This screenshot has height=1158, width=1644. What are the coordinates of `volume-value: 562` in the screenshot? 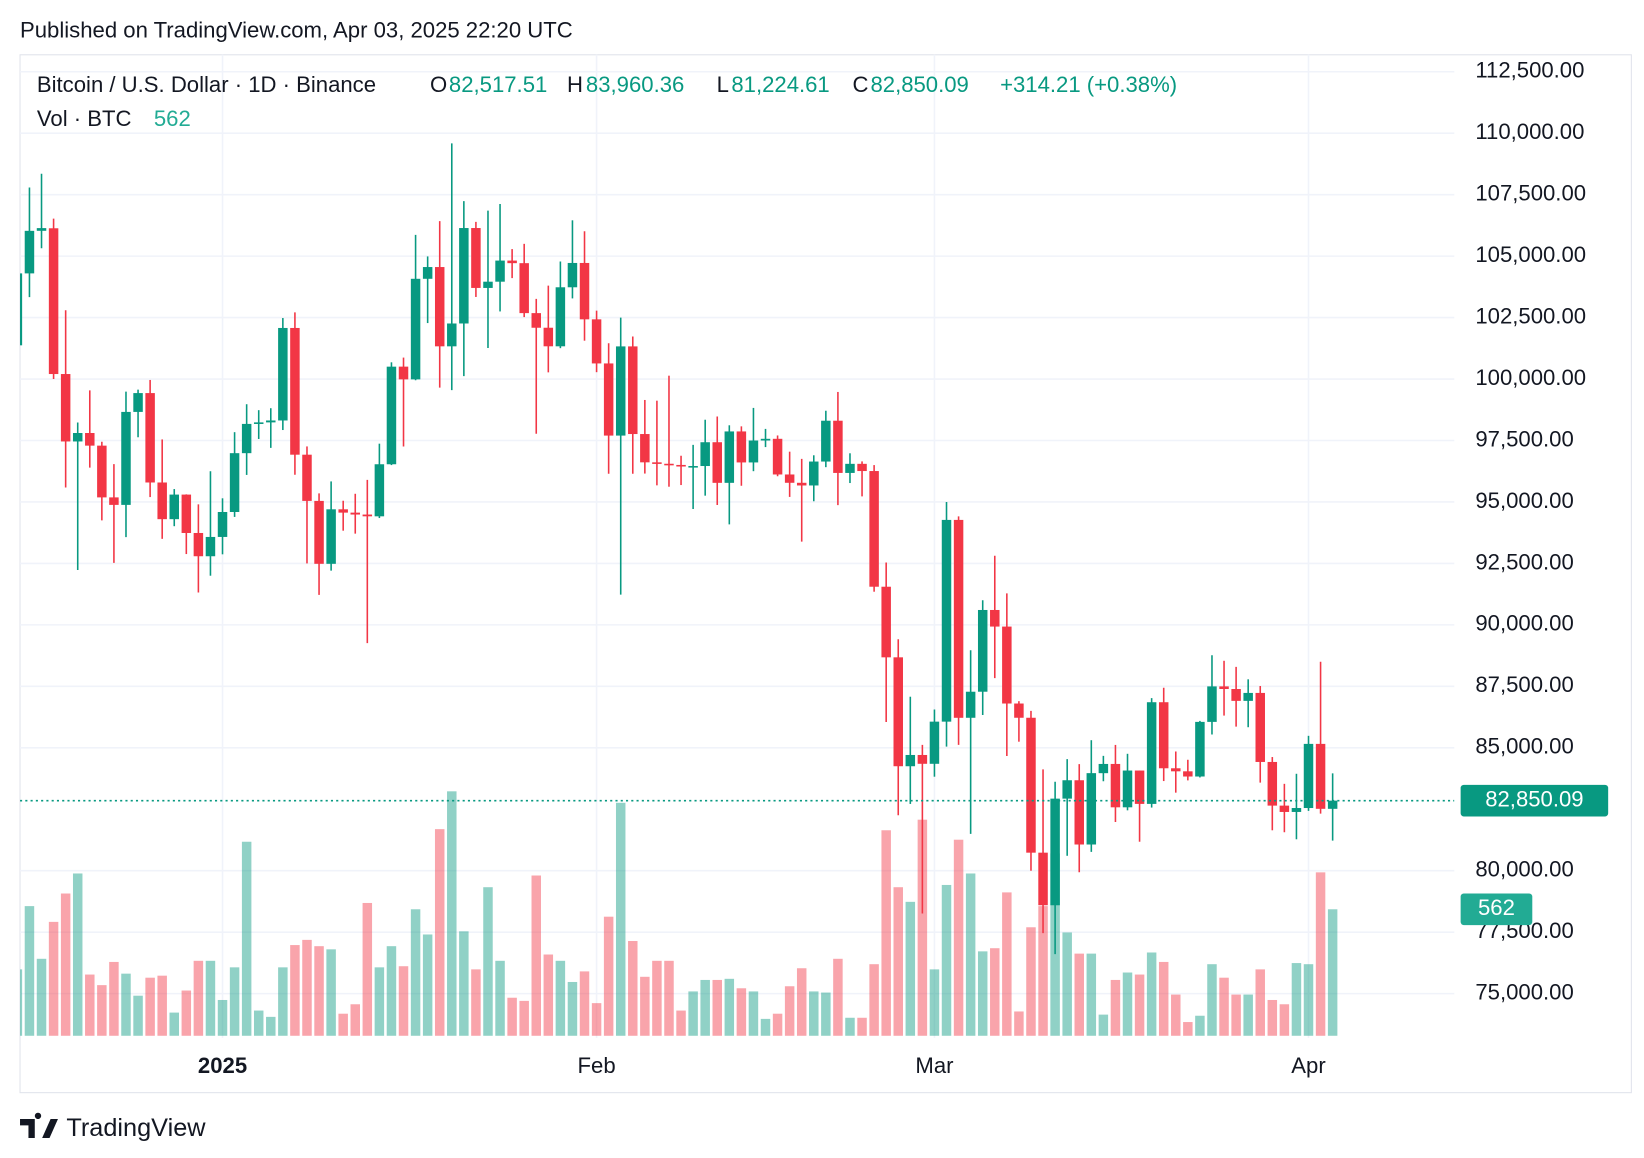 It's located at (172, 118).